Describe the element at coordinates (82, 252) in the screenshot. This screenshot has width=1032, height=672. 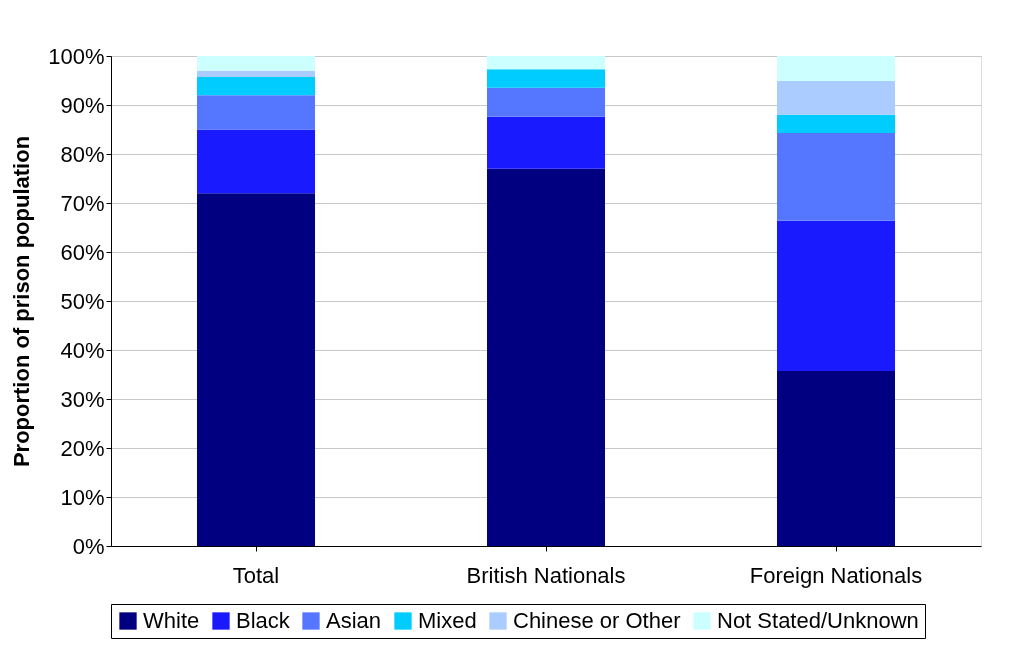
I see `y-tick-label: 60%` at that location.